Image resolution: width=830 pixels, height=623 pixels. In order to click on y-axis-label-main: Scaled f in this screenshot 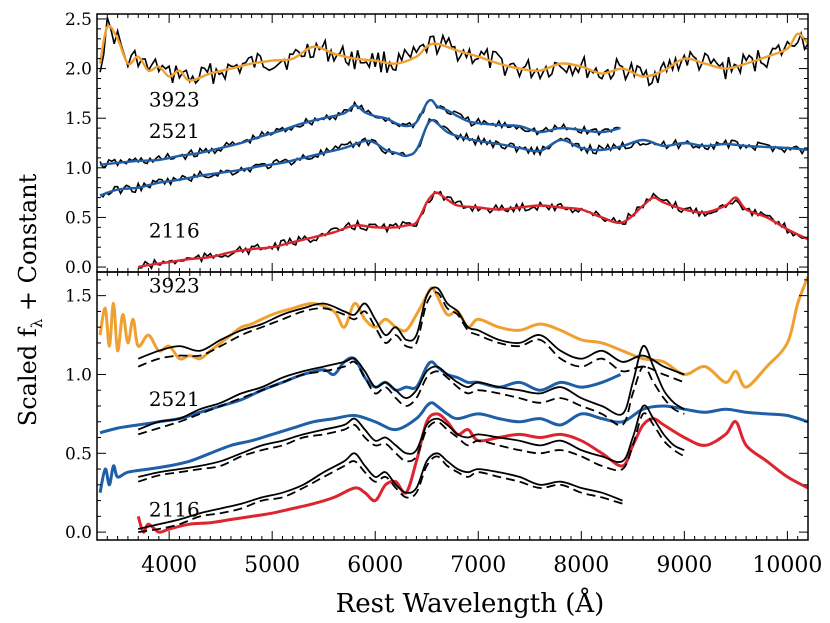, I will do `click(28, 376)`.